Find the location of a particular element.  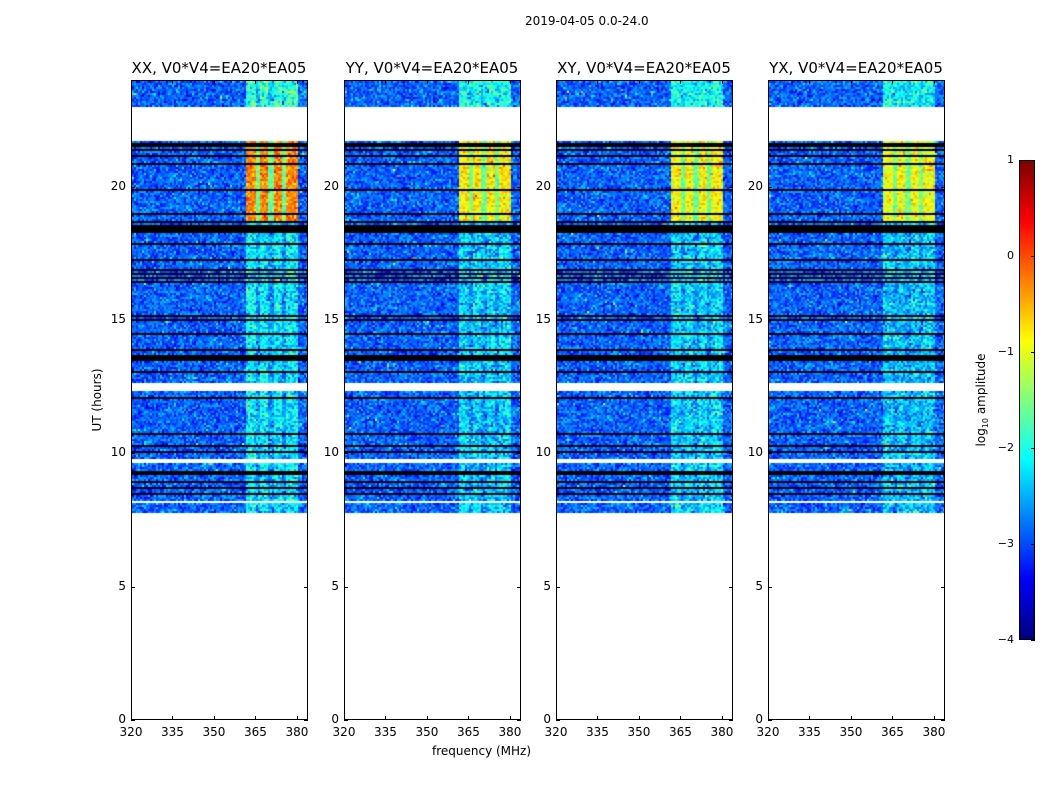

colorbar is located at coordinates (1027, 400).